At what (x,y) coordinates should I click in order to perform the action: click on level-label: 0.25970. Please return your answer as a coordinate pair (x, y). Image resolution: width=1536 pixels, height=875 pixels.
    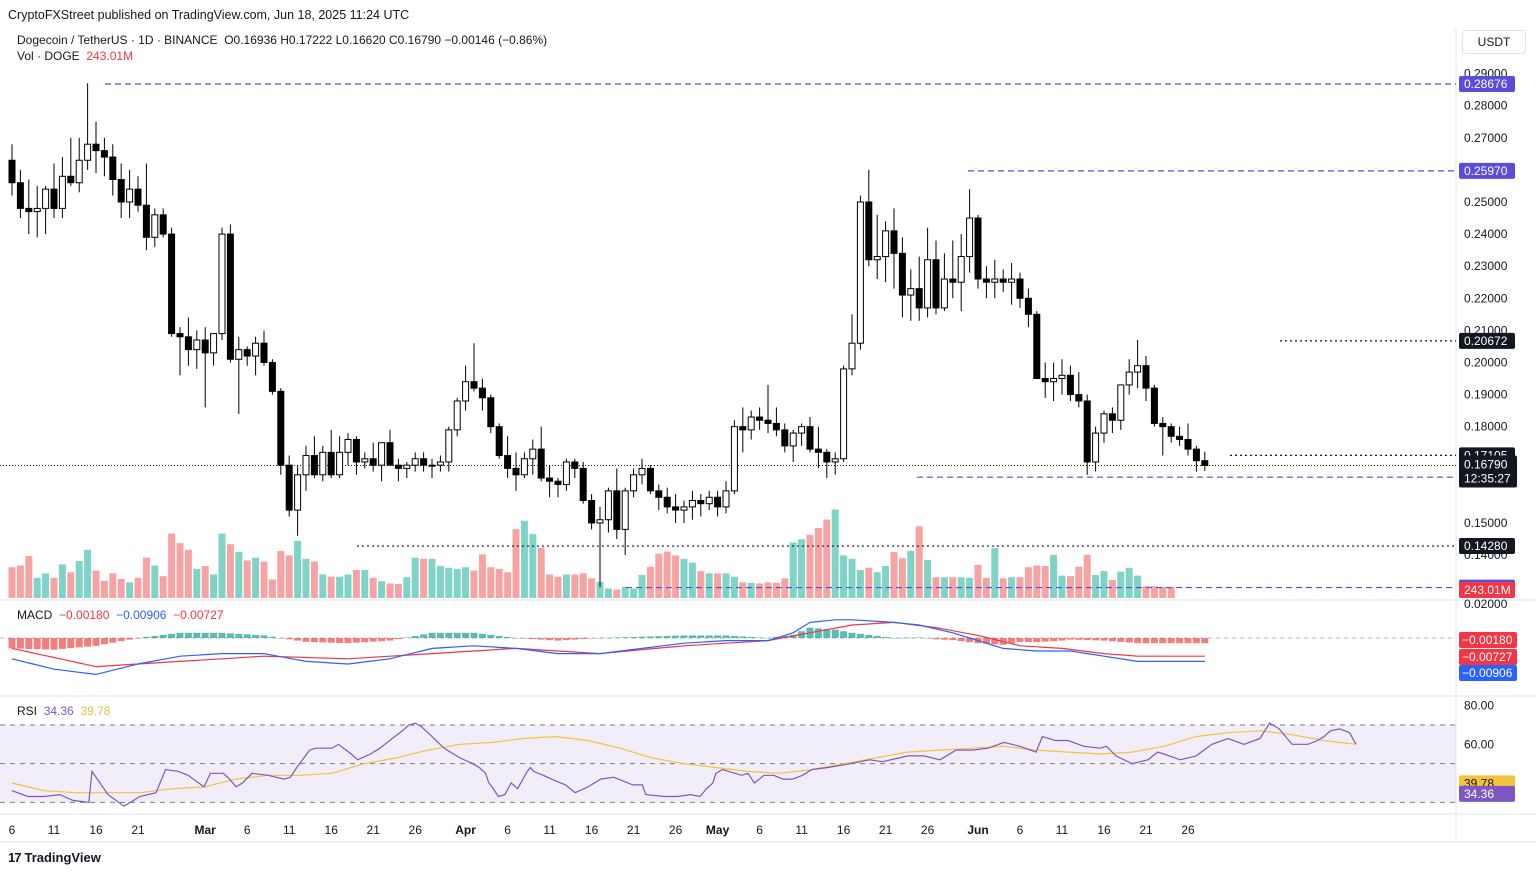
    Looking at the image, I should click on (1486, 171).